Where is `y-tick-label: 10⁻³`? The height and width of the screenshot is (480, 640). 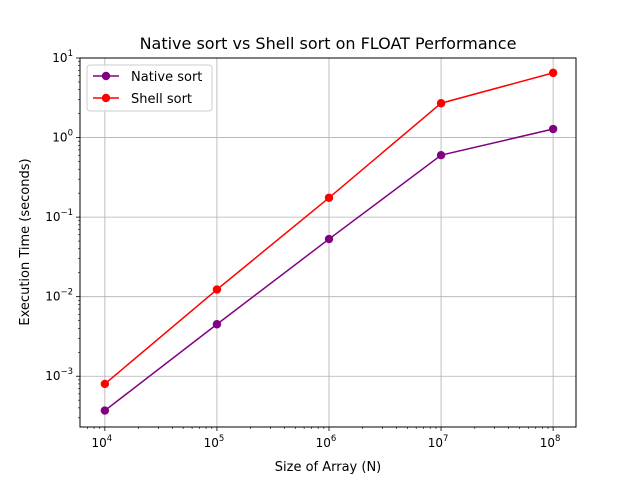 y-tick-label: 10⁻³ is located at coordinates (59, 375).